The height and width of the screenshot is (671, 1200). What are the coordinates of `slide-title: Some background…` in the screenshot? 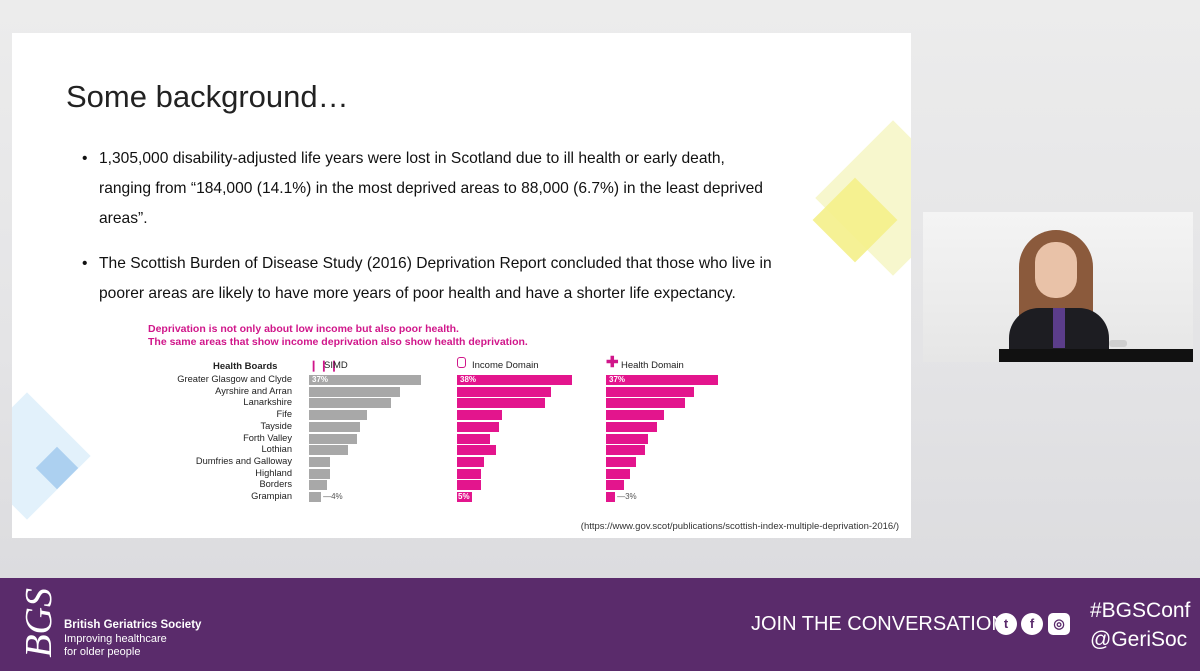 It's located at (207, 96).